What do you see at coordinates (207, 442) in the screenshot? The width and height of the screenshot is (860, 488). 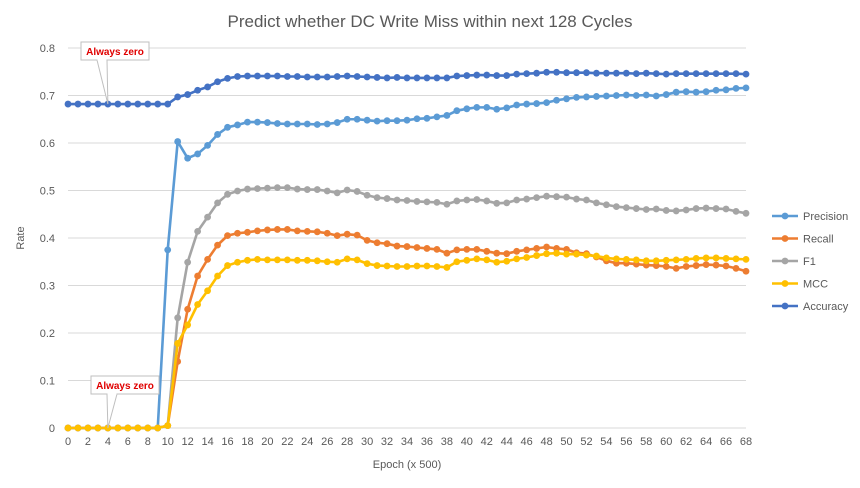 I see `x-tick-label: 14` at bounding box center [207, 442].